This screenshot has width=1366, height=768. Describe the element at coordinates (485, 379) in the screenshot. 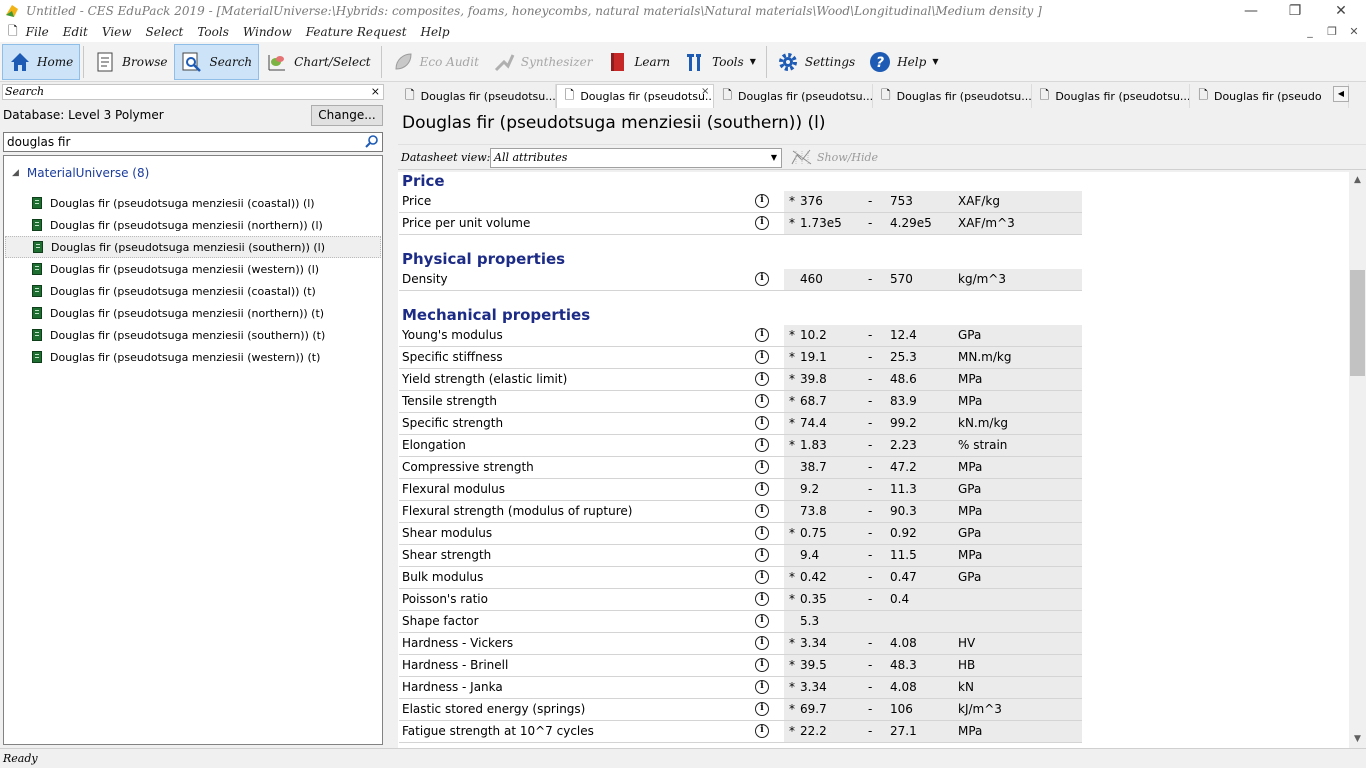

I see `property-name: Yield strength (elastic limit)` at that location.